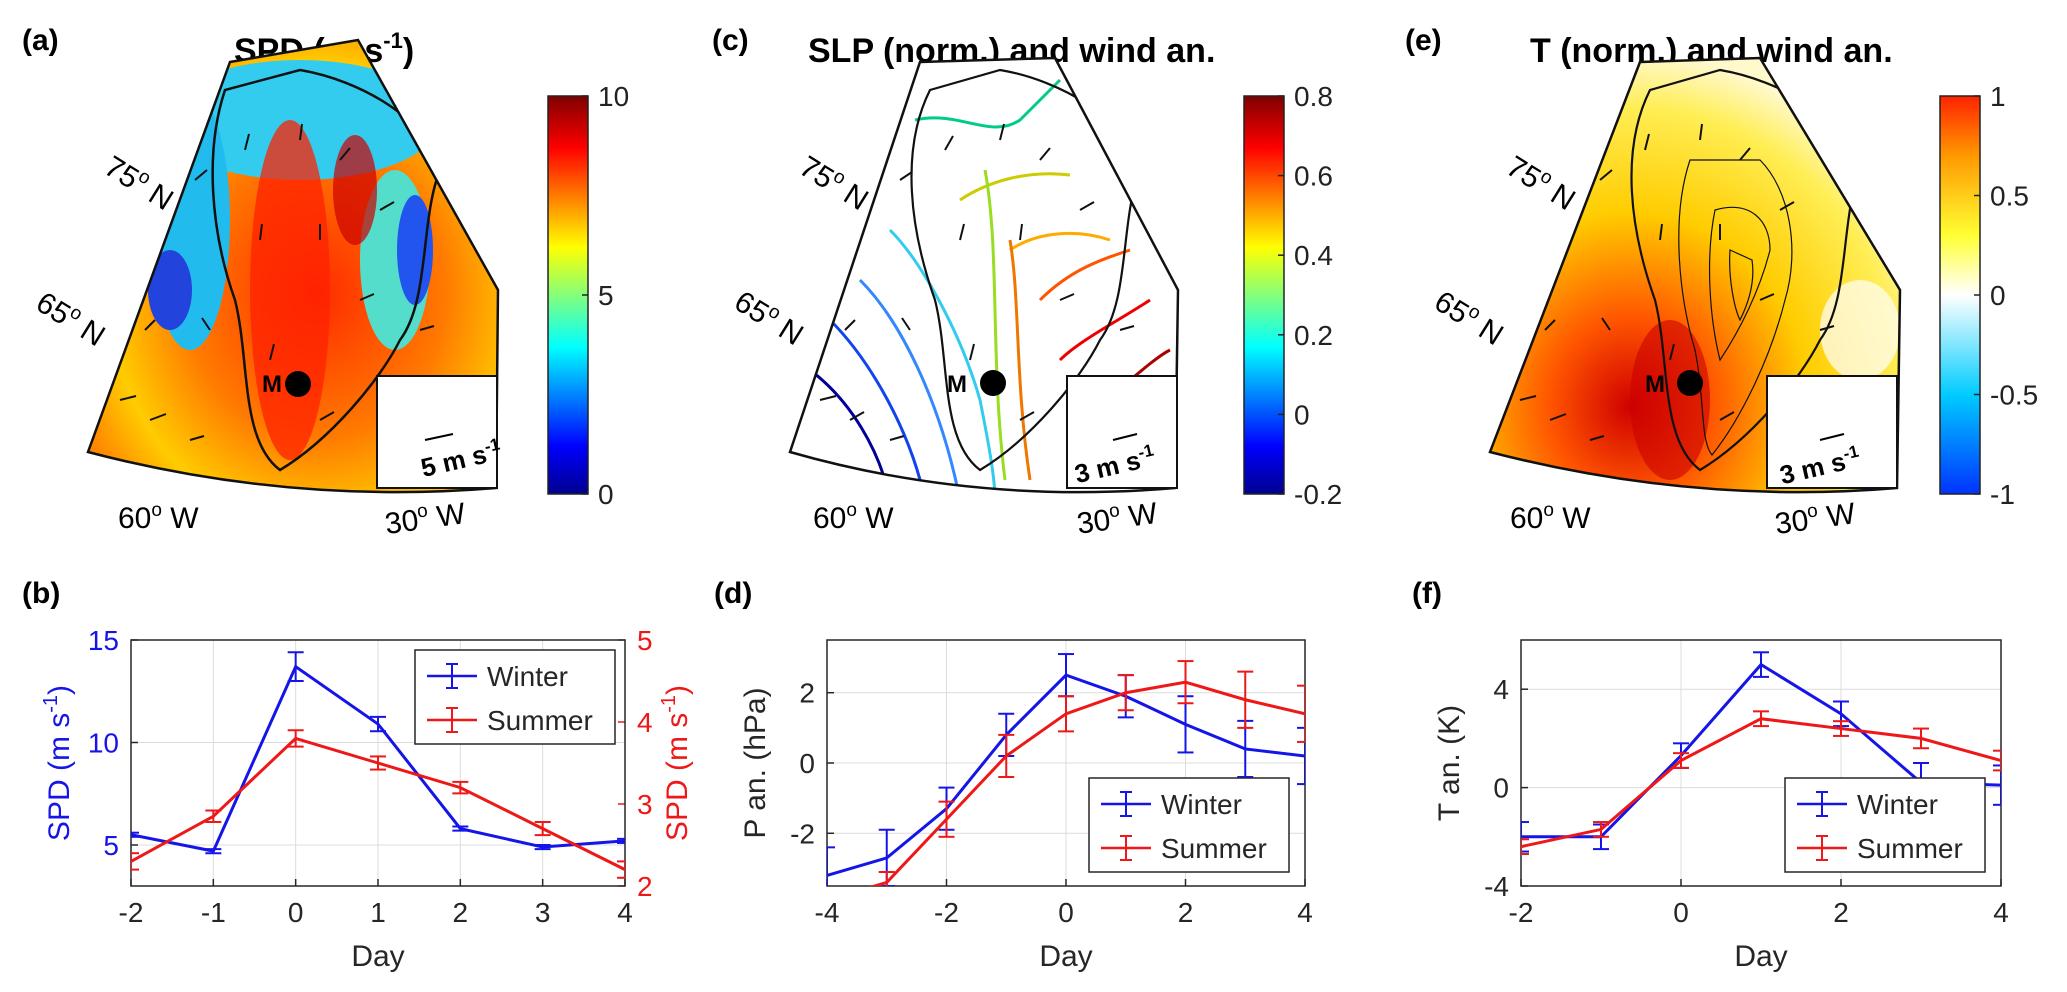  What do you see at coordinates (139, 182) in the screenshot?
I see `panel-a-lat-75: 75o N` at bounding box center [139, 182].